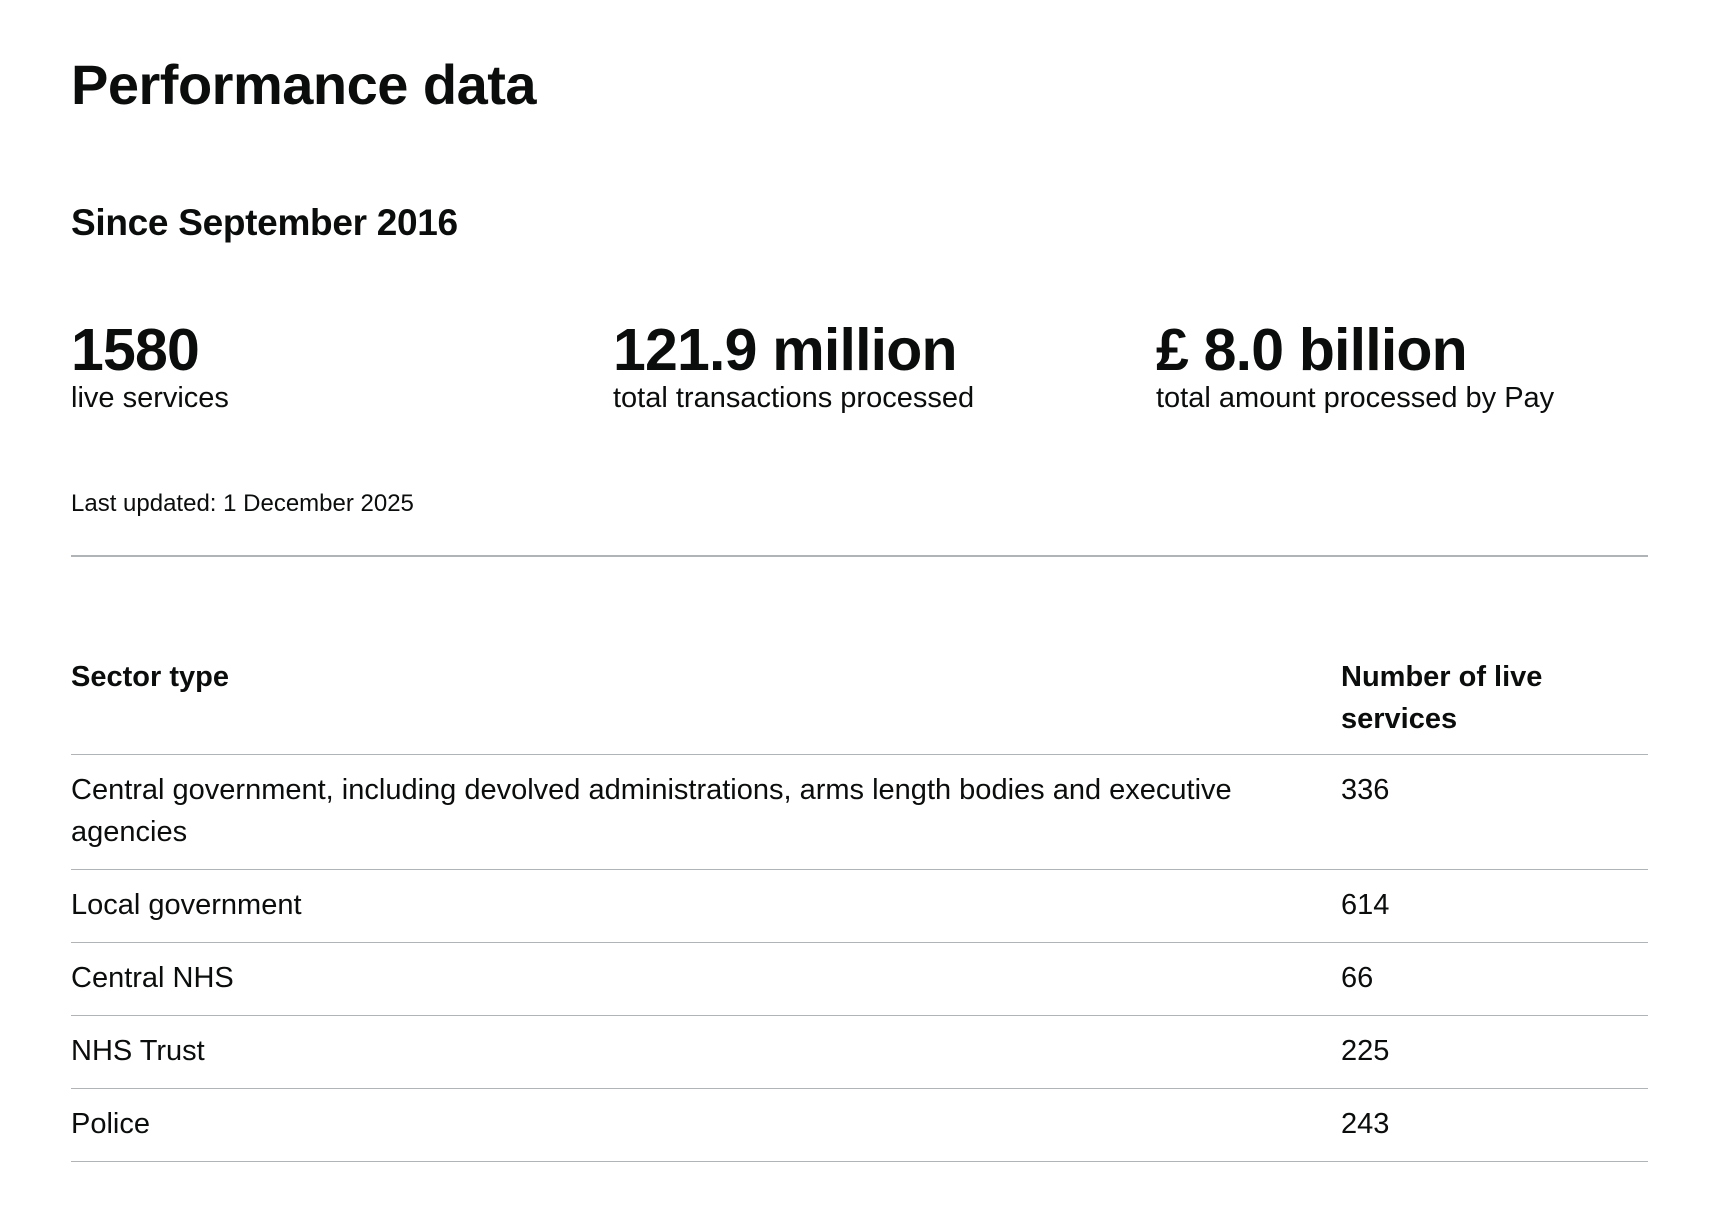 Image resolution: width=1716 pixels, height=1215 pixels. I want to click on sector-cell: Central NHS, so click(706, 979).